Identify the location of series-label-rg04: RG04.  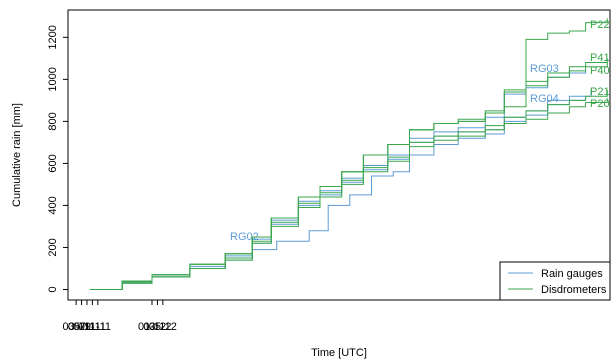
(544, 99).